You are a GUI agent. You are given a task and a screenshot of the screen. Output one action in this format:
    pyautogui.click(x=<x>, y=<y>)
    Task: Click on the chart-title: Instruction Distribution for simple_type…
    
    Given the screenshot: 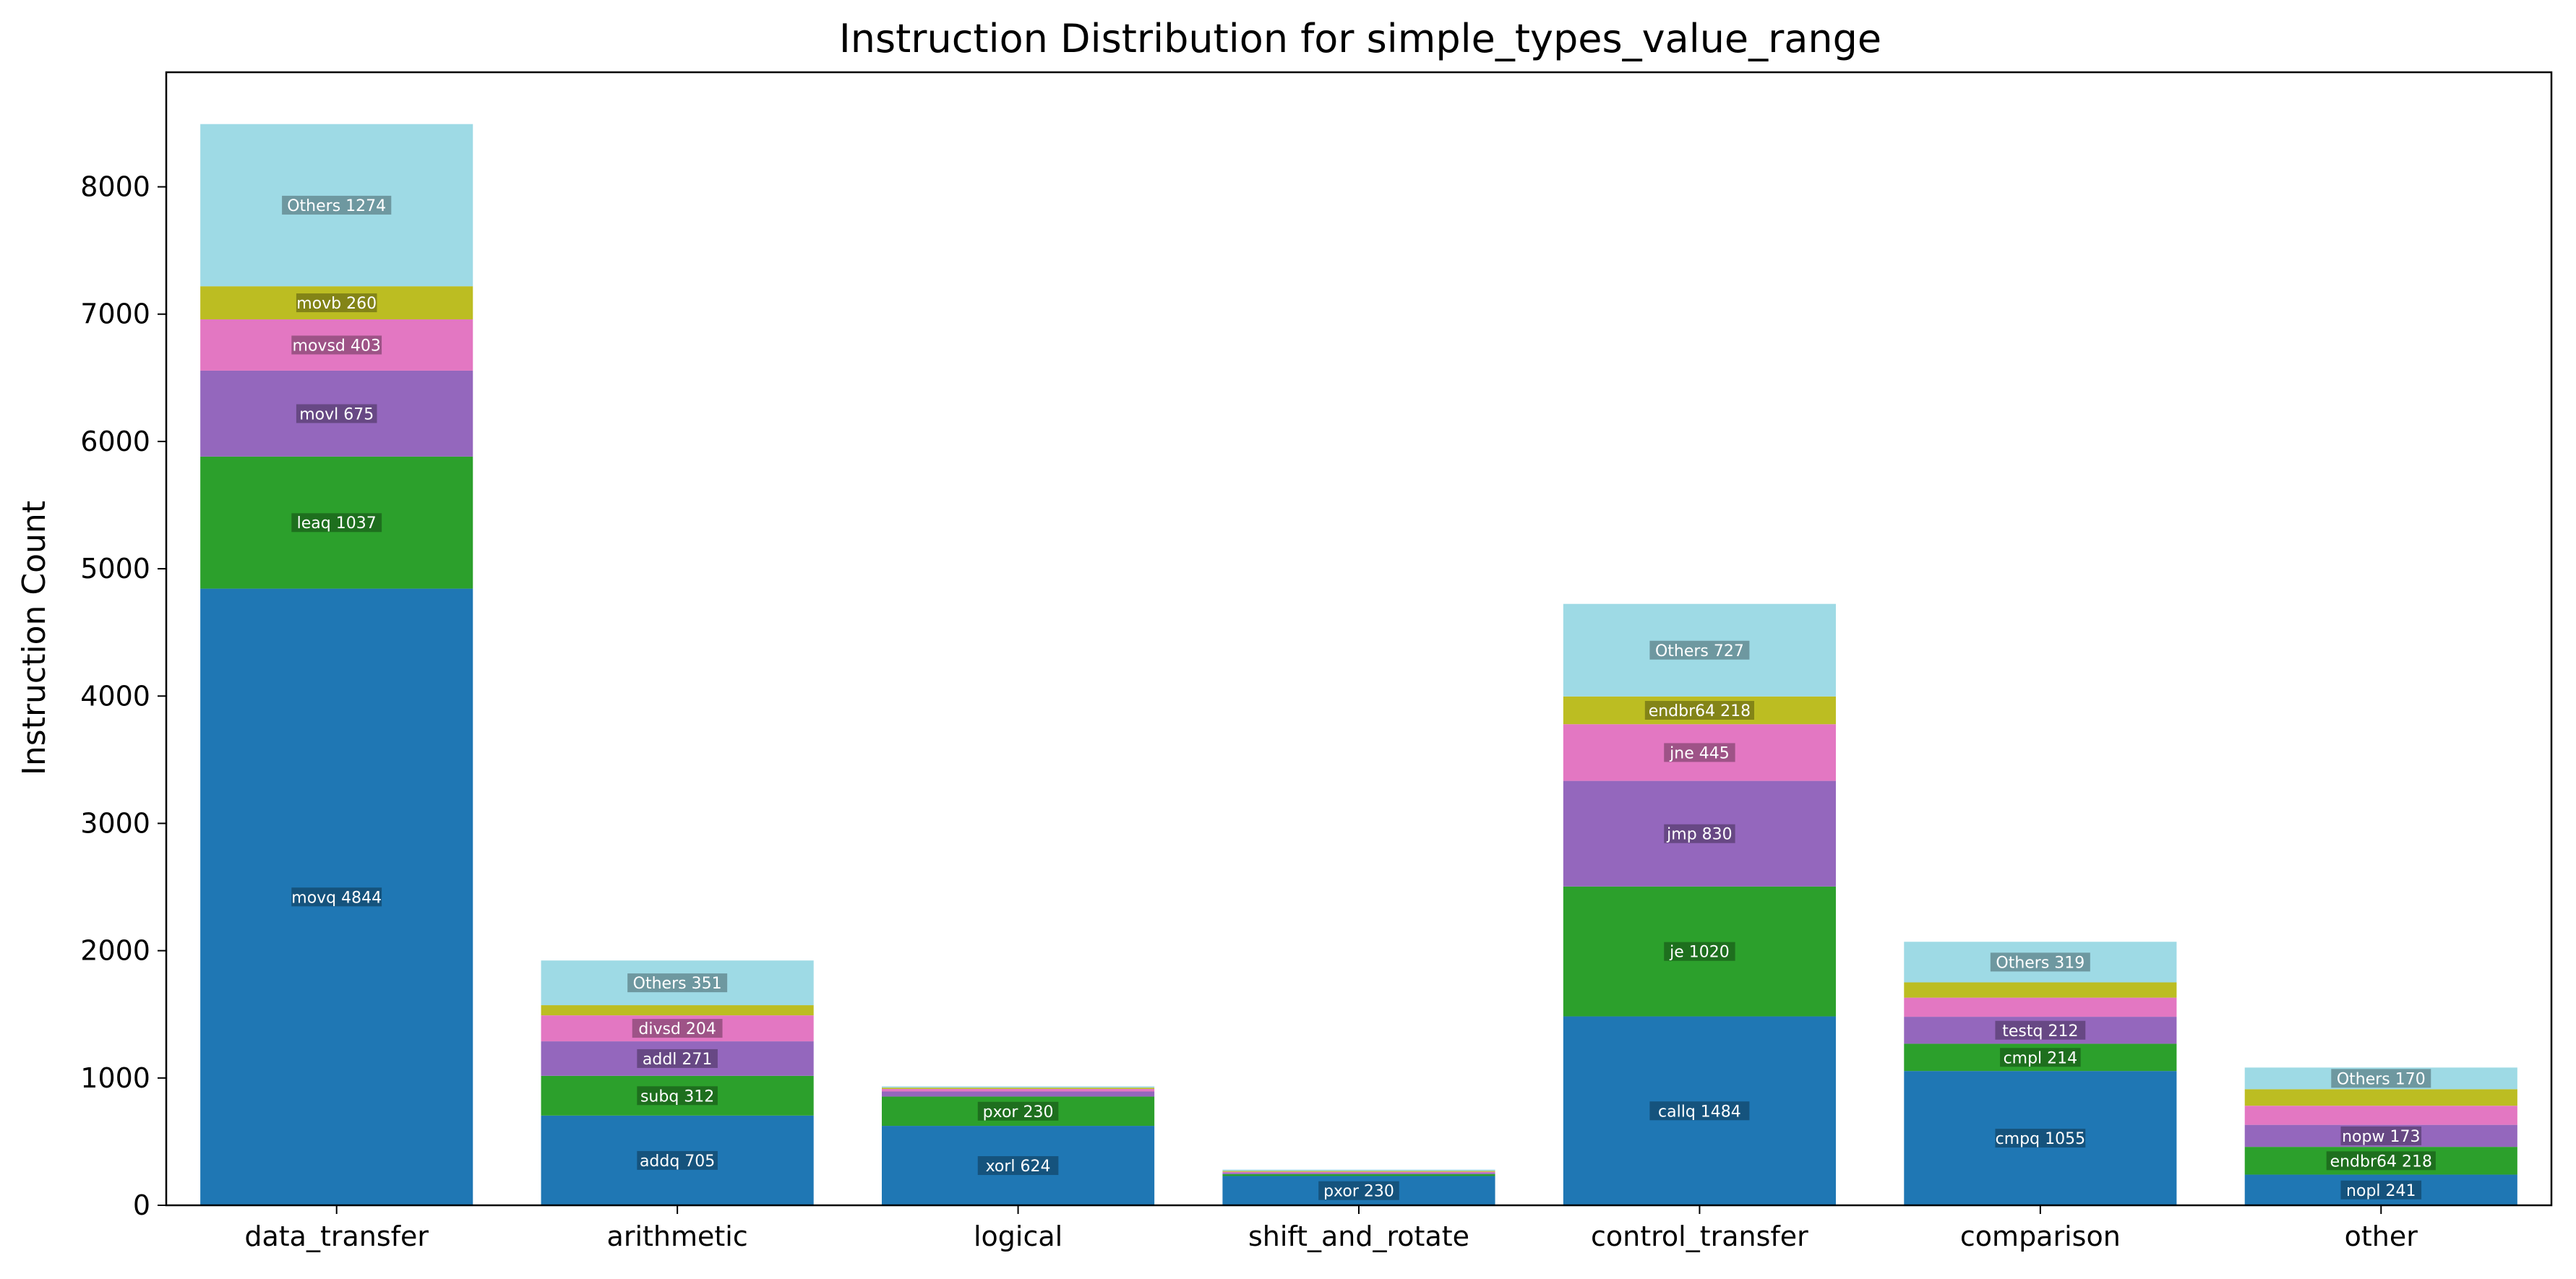 What is the action you would take?
    pyautogui.click(x=1360, y=38)
    